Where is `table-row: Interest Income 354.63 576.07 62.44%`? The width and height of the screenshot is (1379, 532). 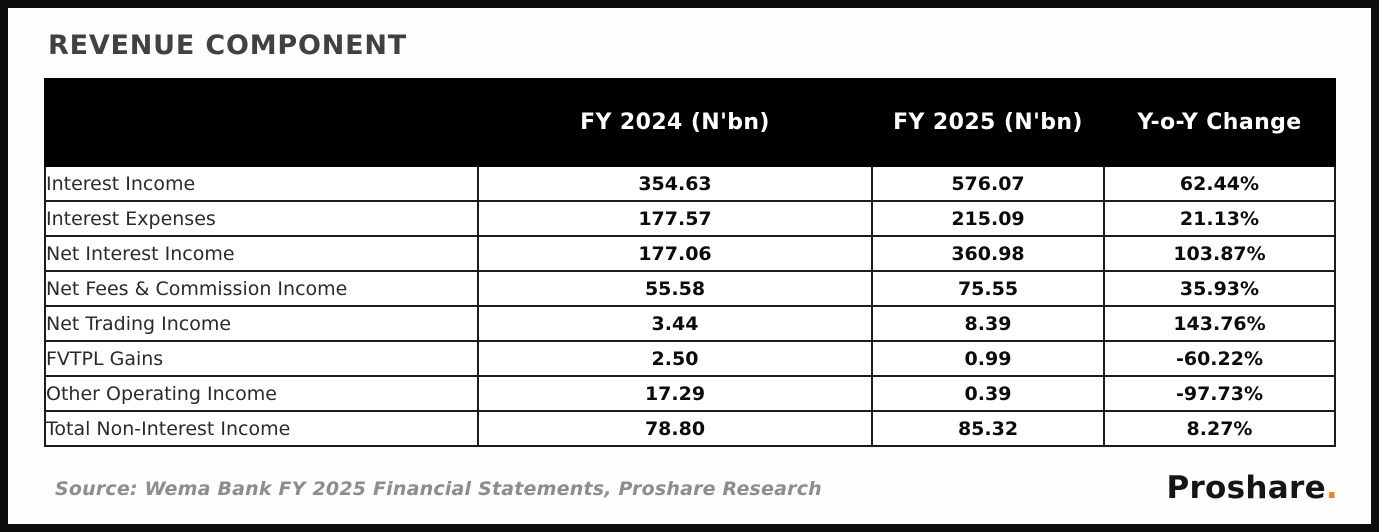
table-row: Interest Income 354.63 576.07 62.44% is located at coordinates (690, 183).